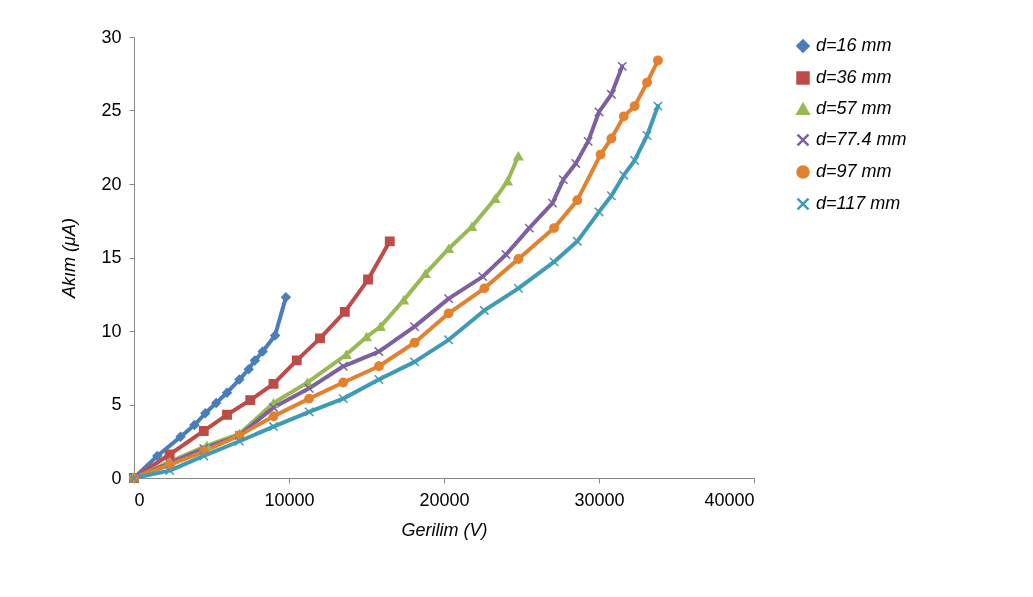 This screenshot has width=1033, height=597. I want to click on x-tick-label: 40000, so click(729, 499).